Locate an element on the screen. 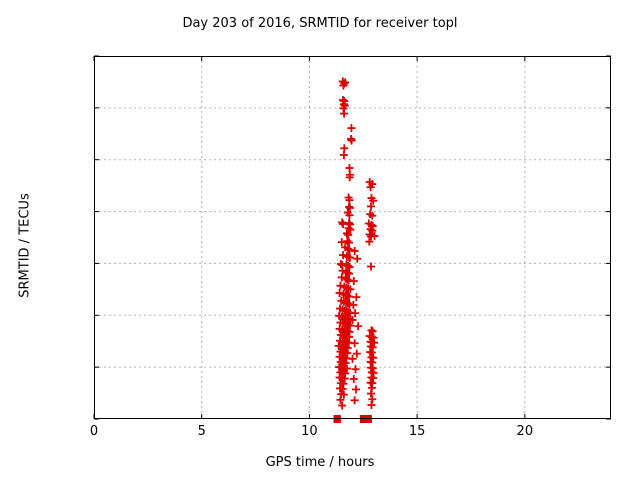 The width and height of the screenshot is (640, 480). x-tick-label: 5 is located at coordinates (201, 431).